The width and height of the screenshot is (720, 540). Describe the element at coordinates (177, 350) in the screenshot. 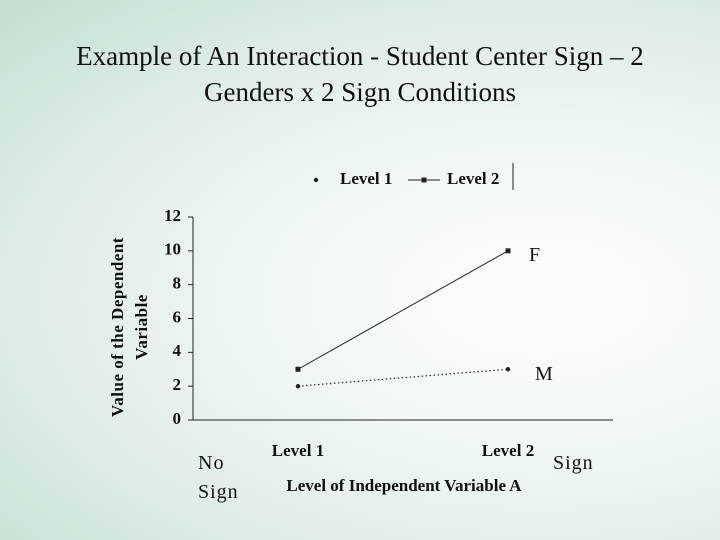

I see `y-tick-label: 4` at that location.